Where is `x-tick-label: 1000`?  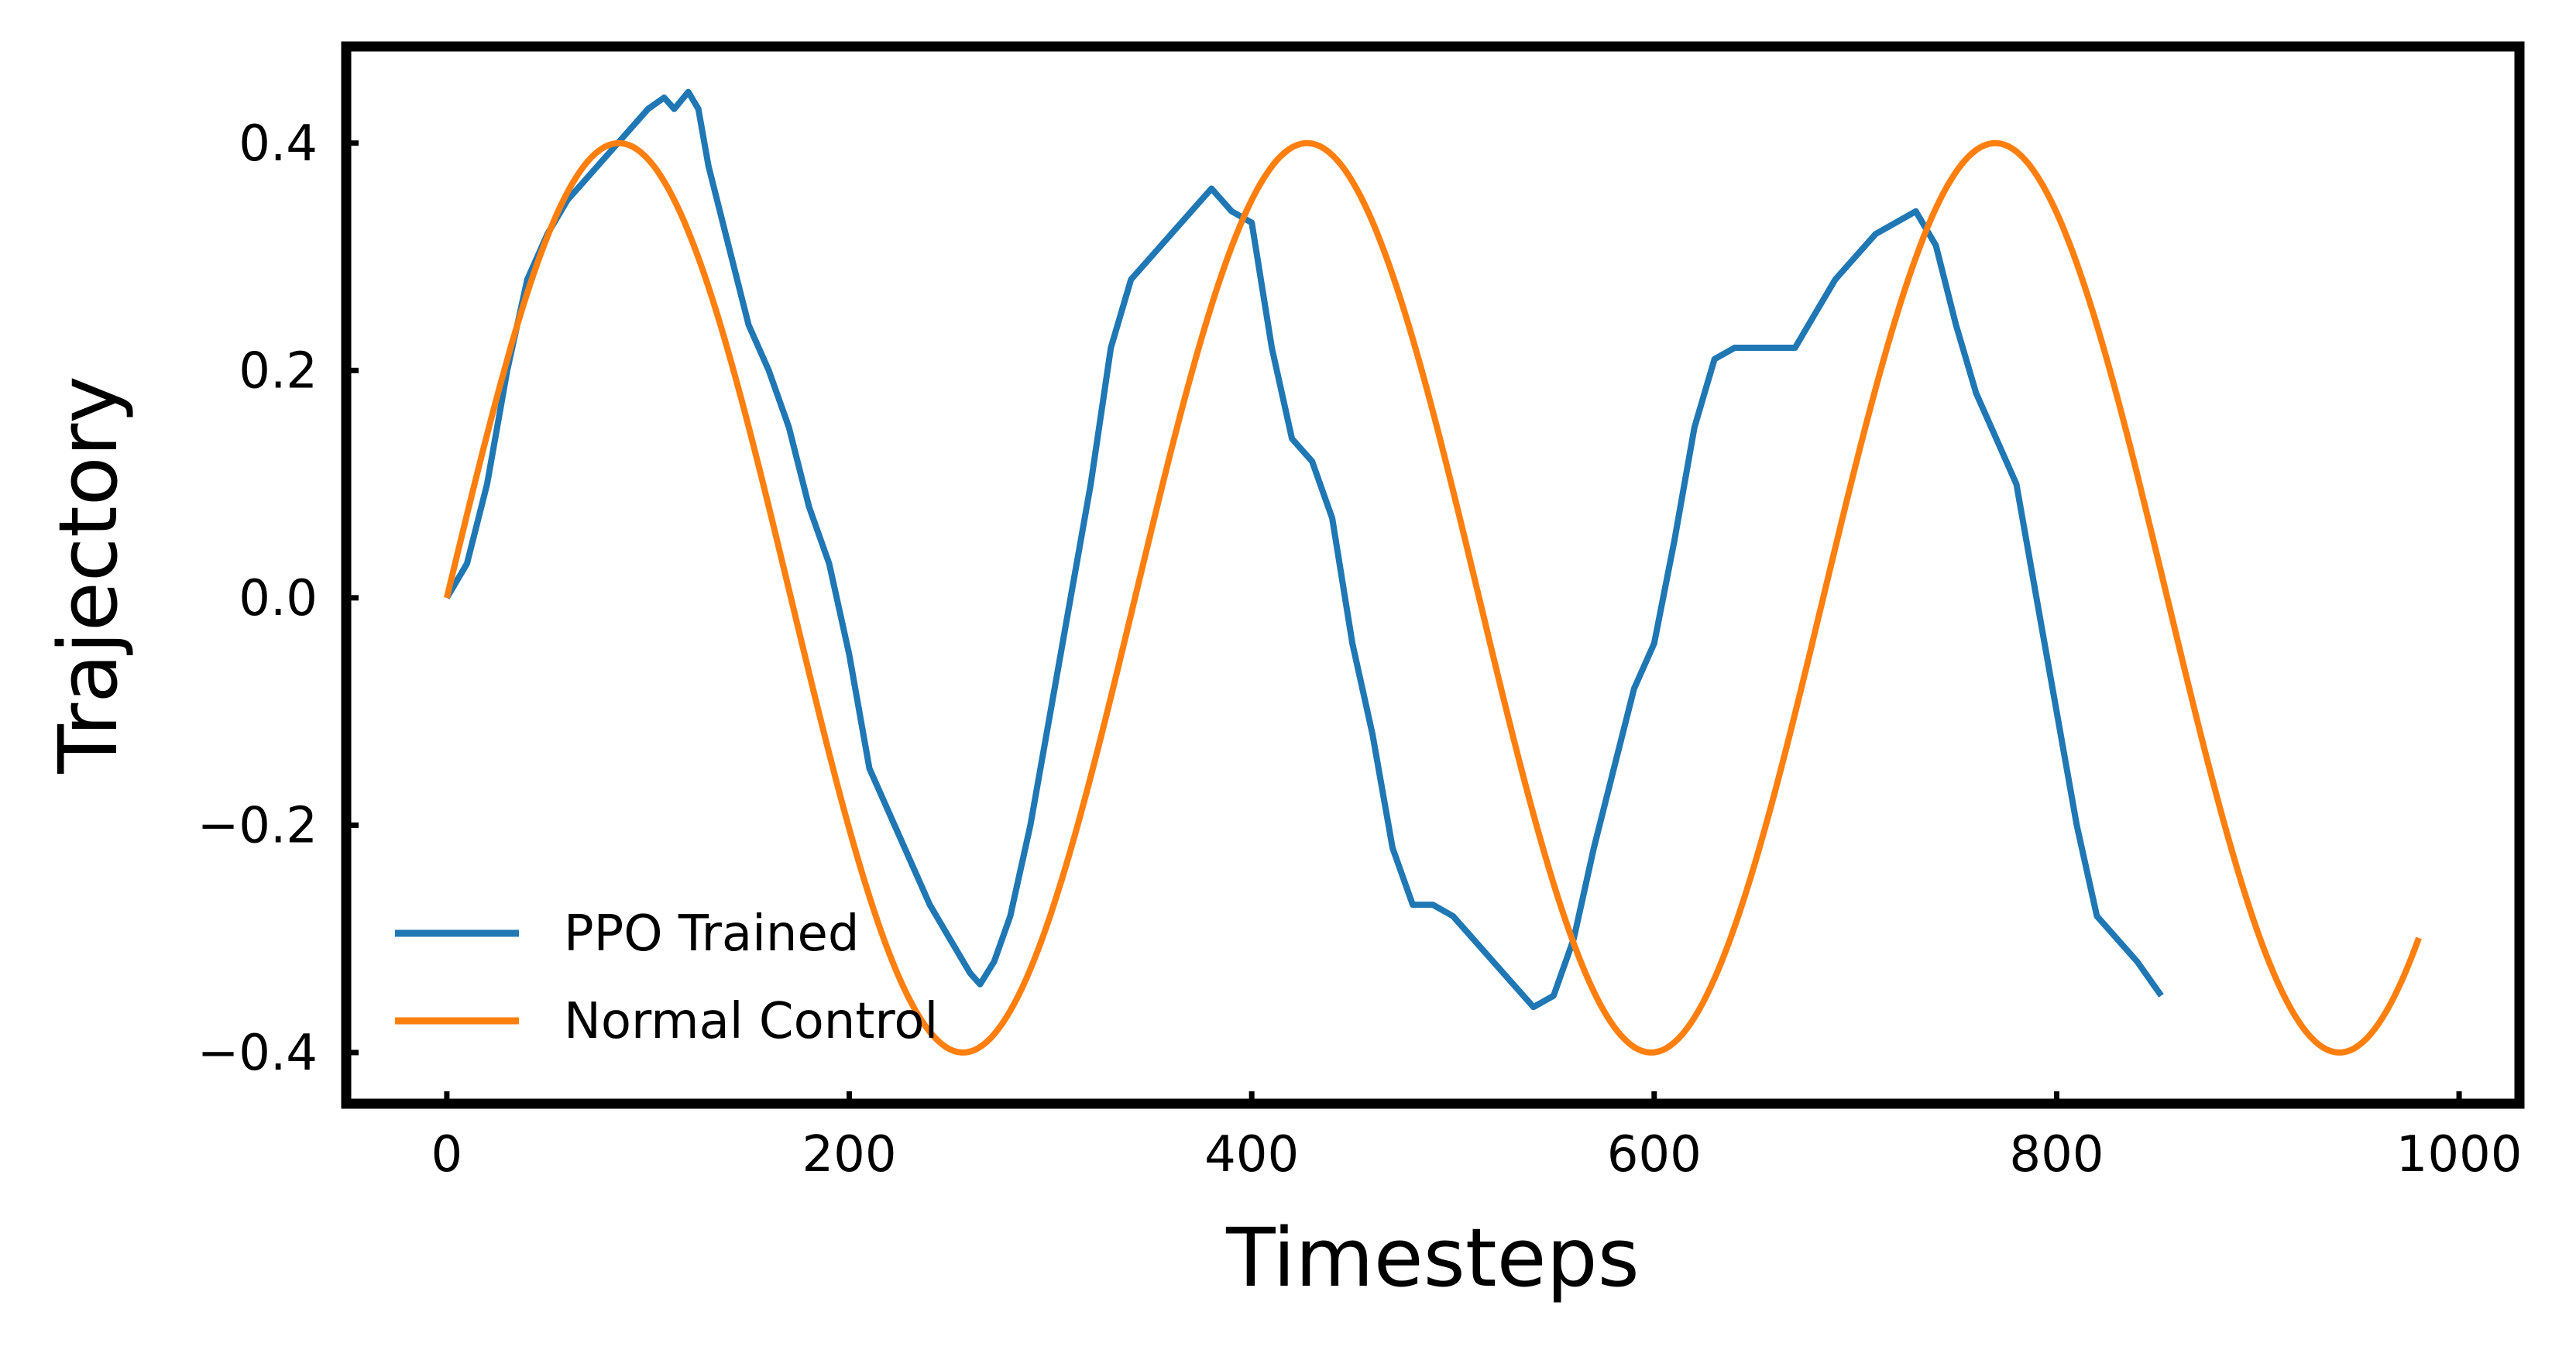 x-tick-label: 1000 is located at coordinates (2459, 1154).